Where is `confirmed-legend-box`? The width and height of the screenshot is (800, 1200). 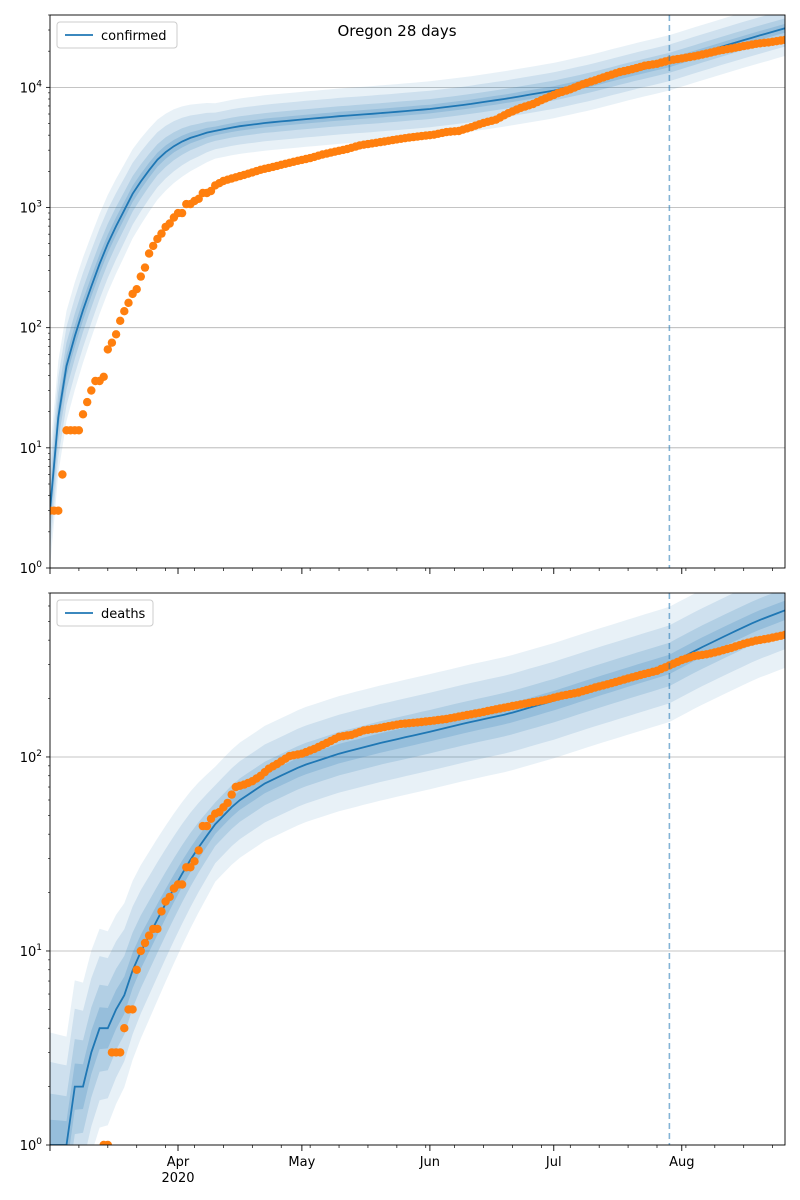
confirmed-legend-box is located at coordinates (117, 35).